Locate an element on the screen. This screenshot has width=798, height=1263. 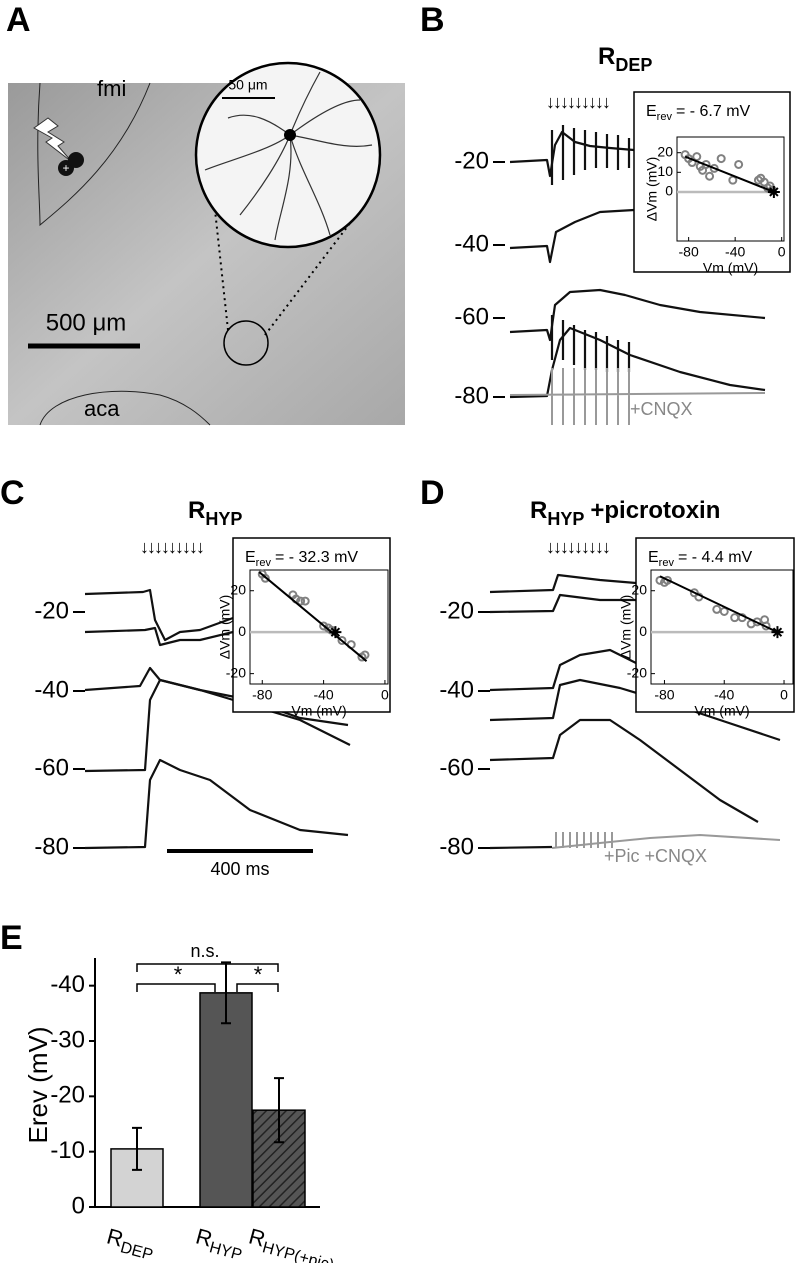
category-sub: HYP(+pic) is located at coordinates (297, 1251).